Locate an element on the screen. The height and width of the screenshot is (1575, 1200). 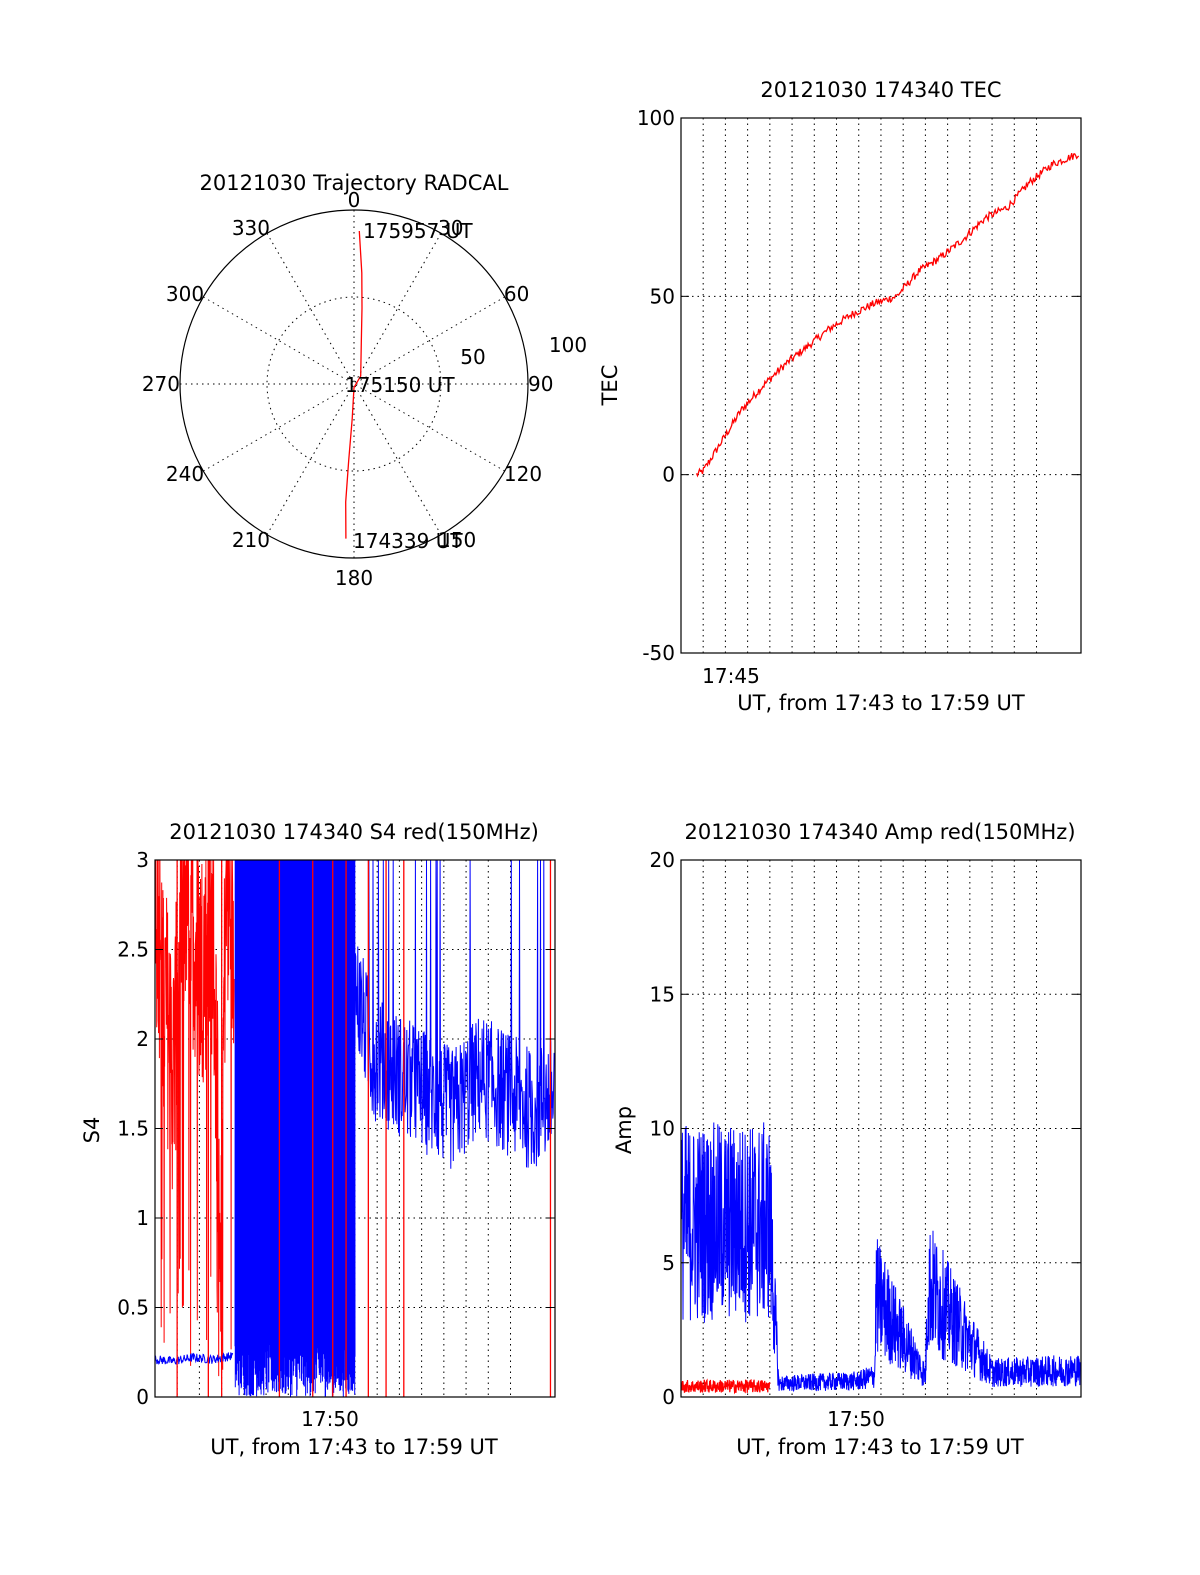
s4-blue-low-series is located at coordinates (194, 1358).